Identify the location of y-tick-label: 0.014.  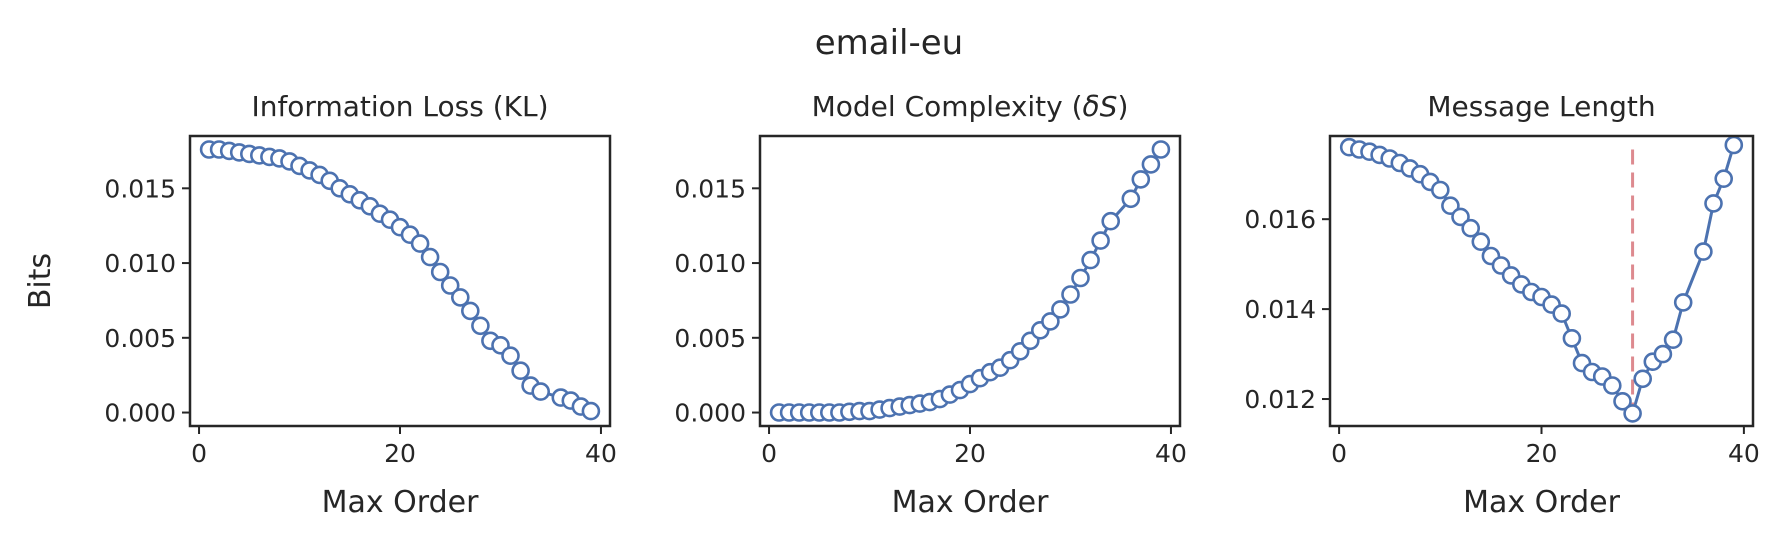
(1280, 309).